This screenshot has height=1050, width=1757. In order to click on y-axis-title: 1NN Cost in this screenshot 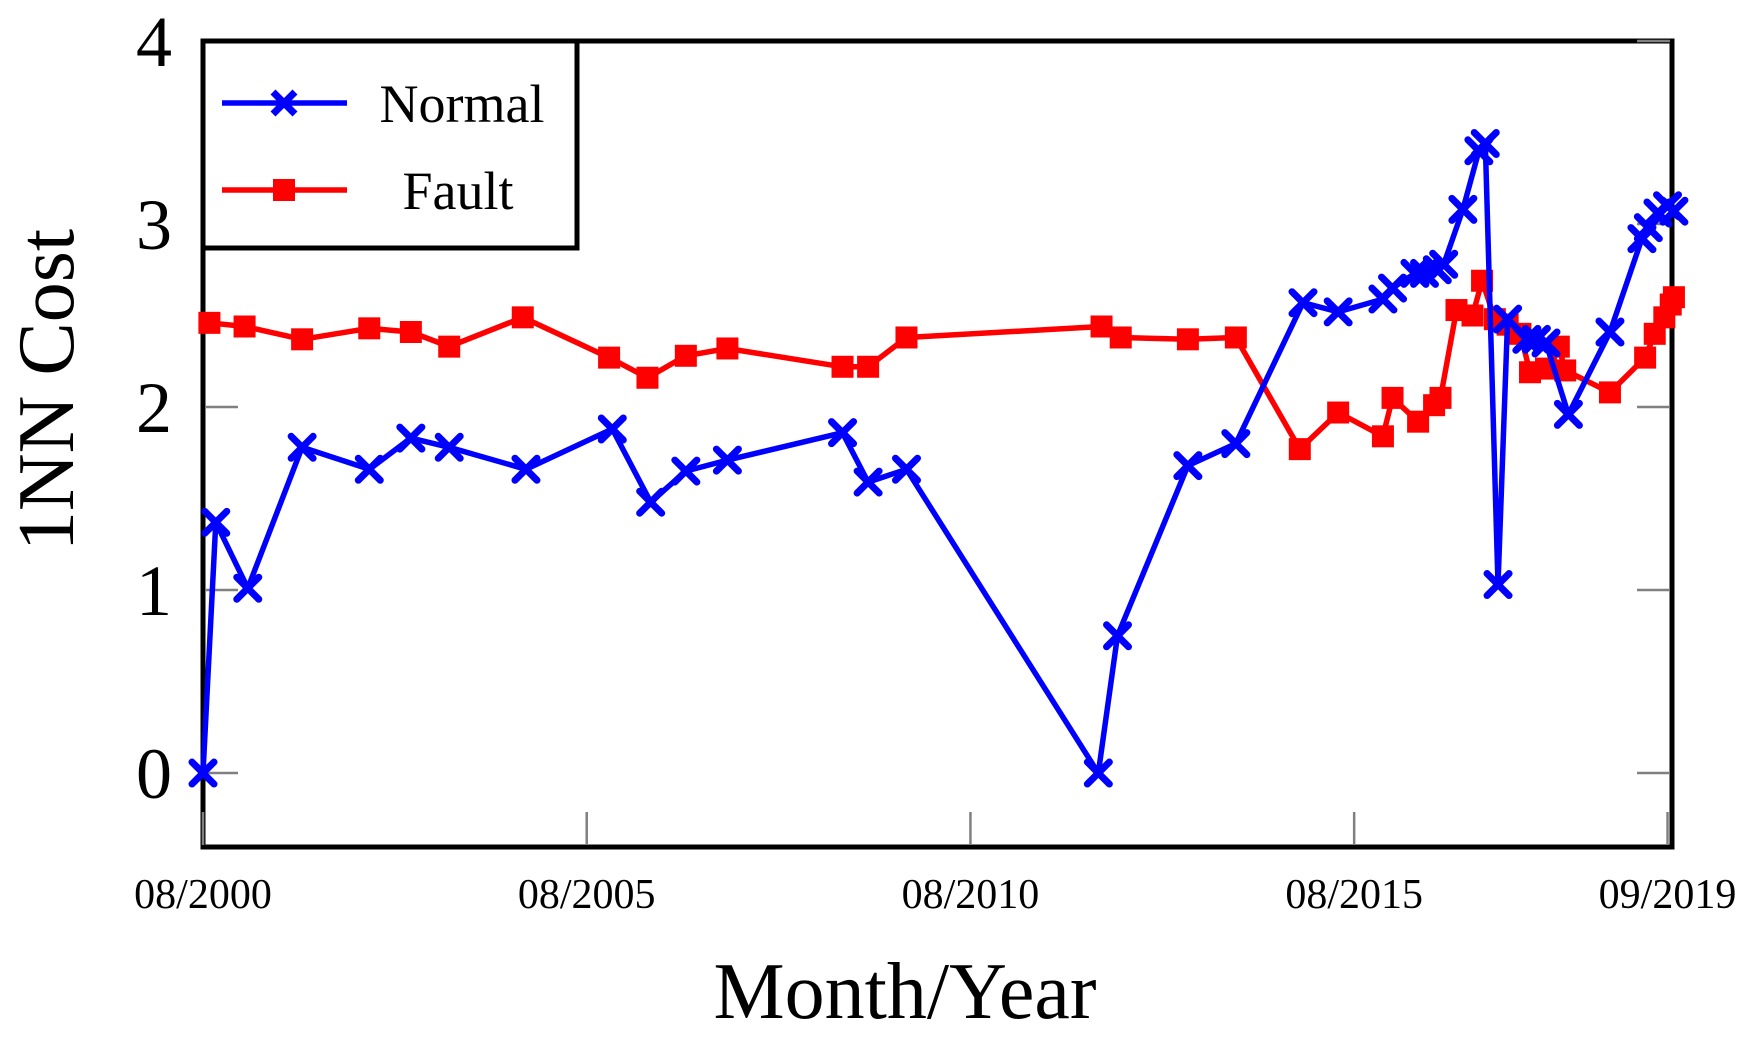, I will do `click(47, 390)`.